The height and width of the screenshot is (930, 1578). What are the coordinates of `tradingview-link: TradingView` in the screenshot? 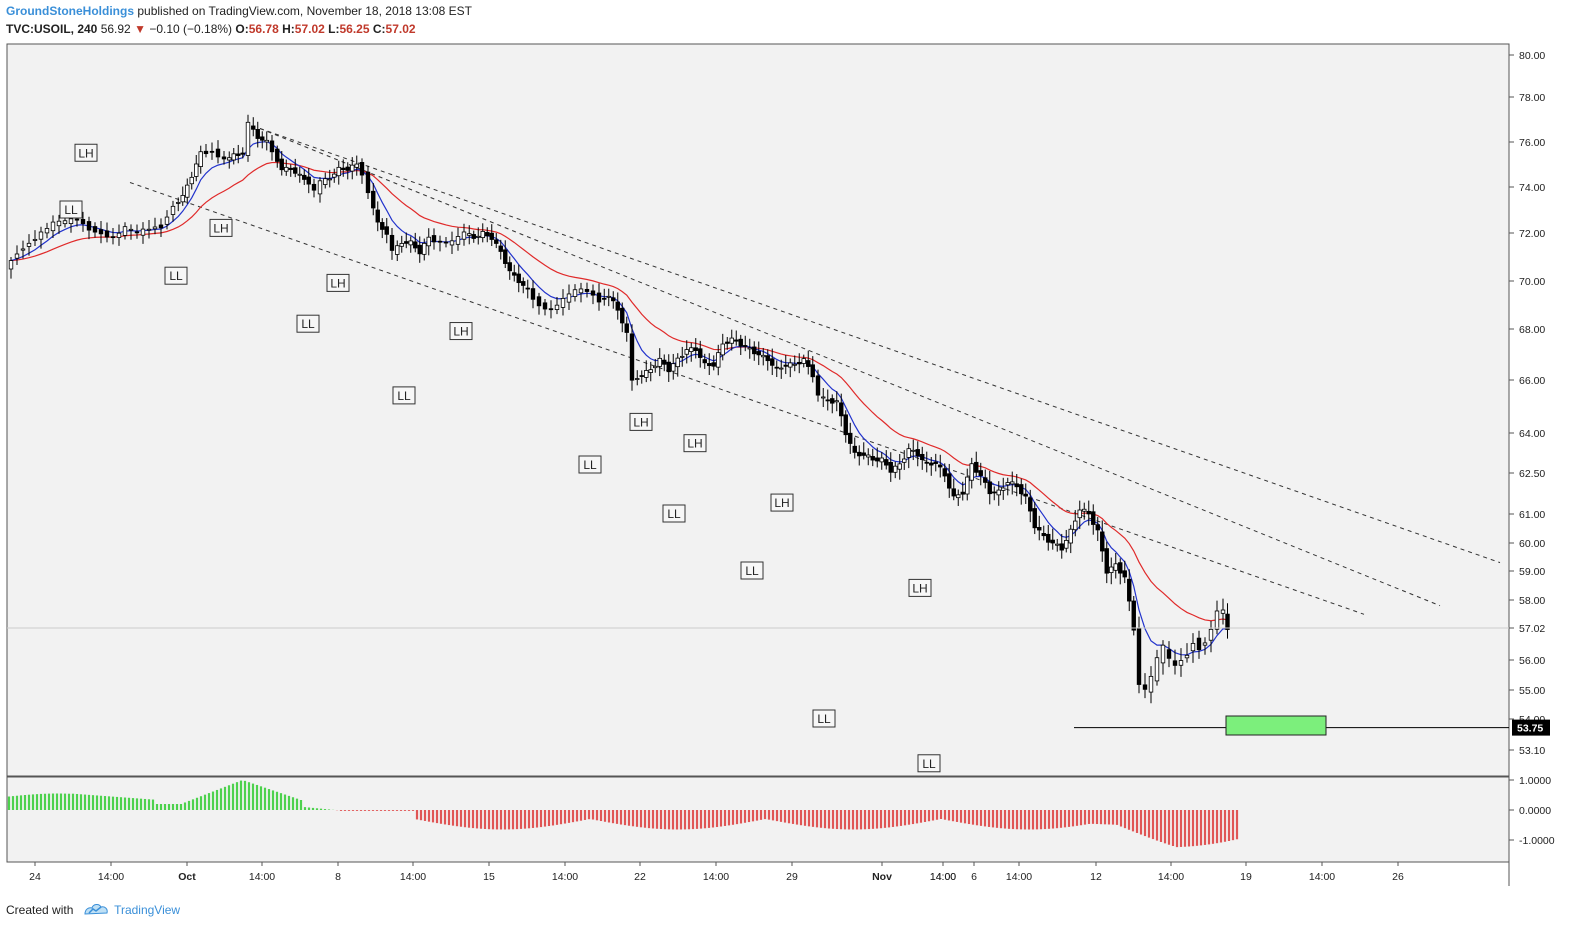 It's located at (147, 910).